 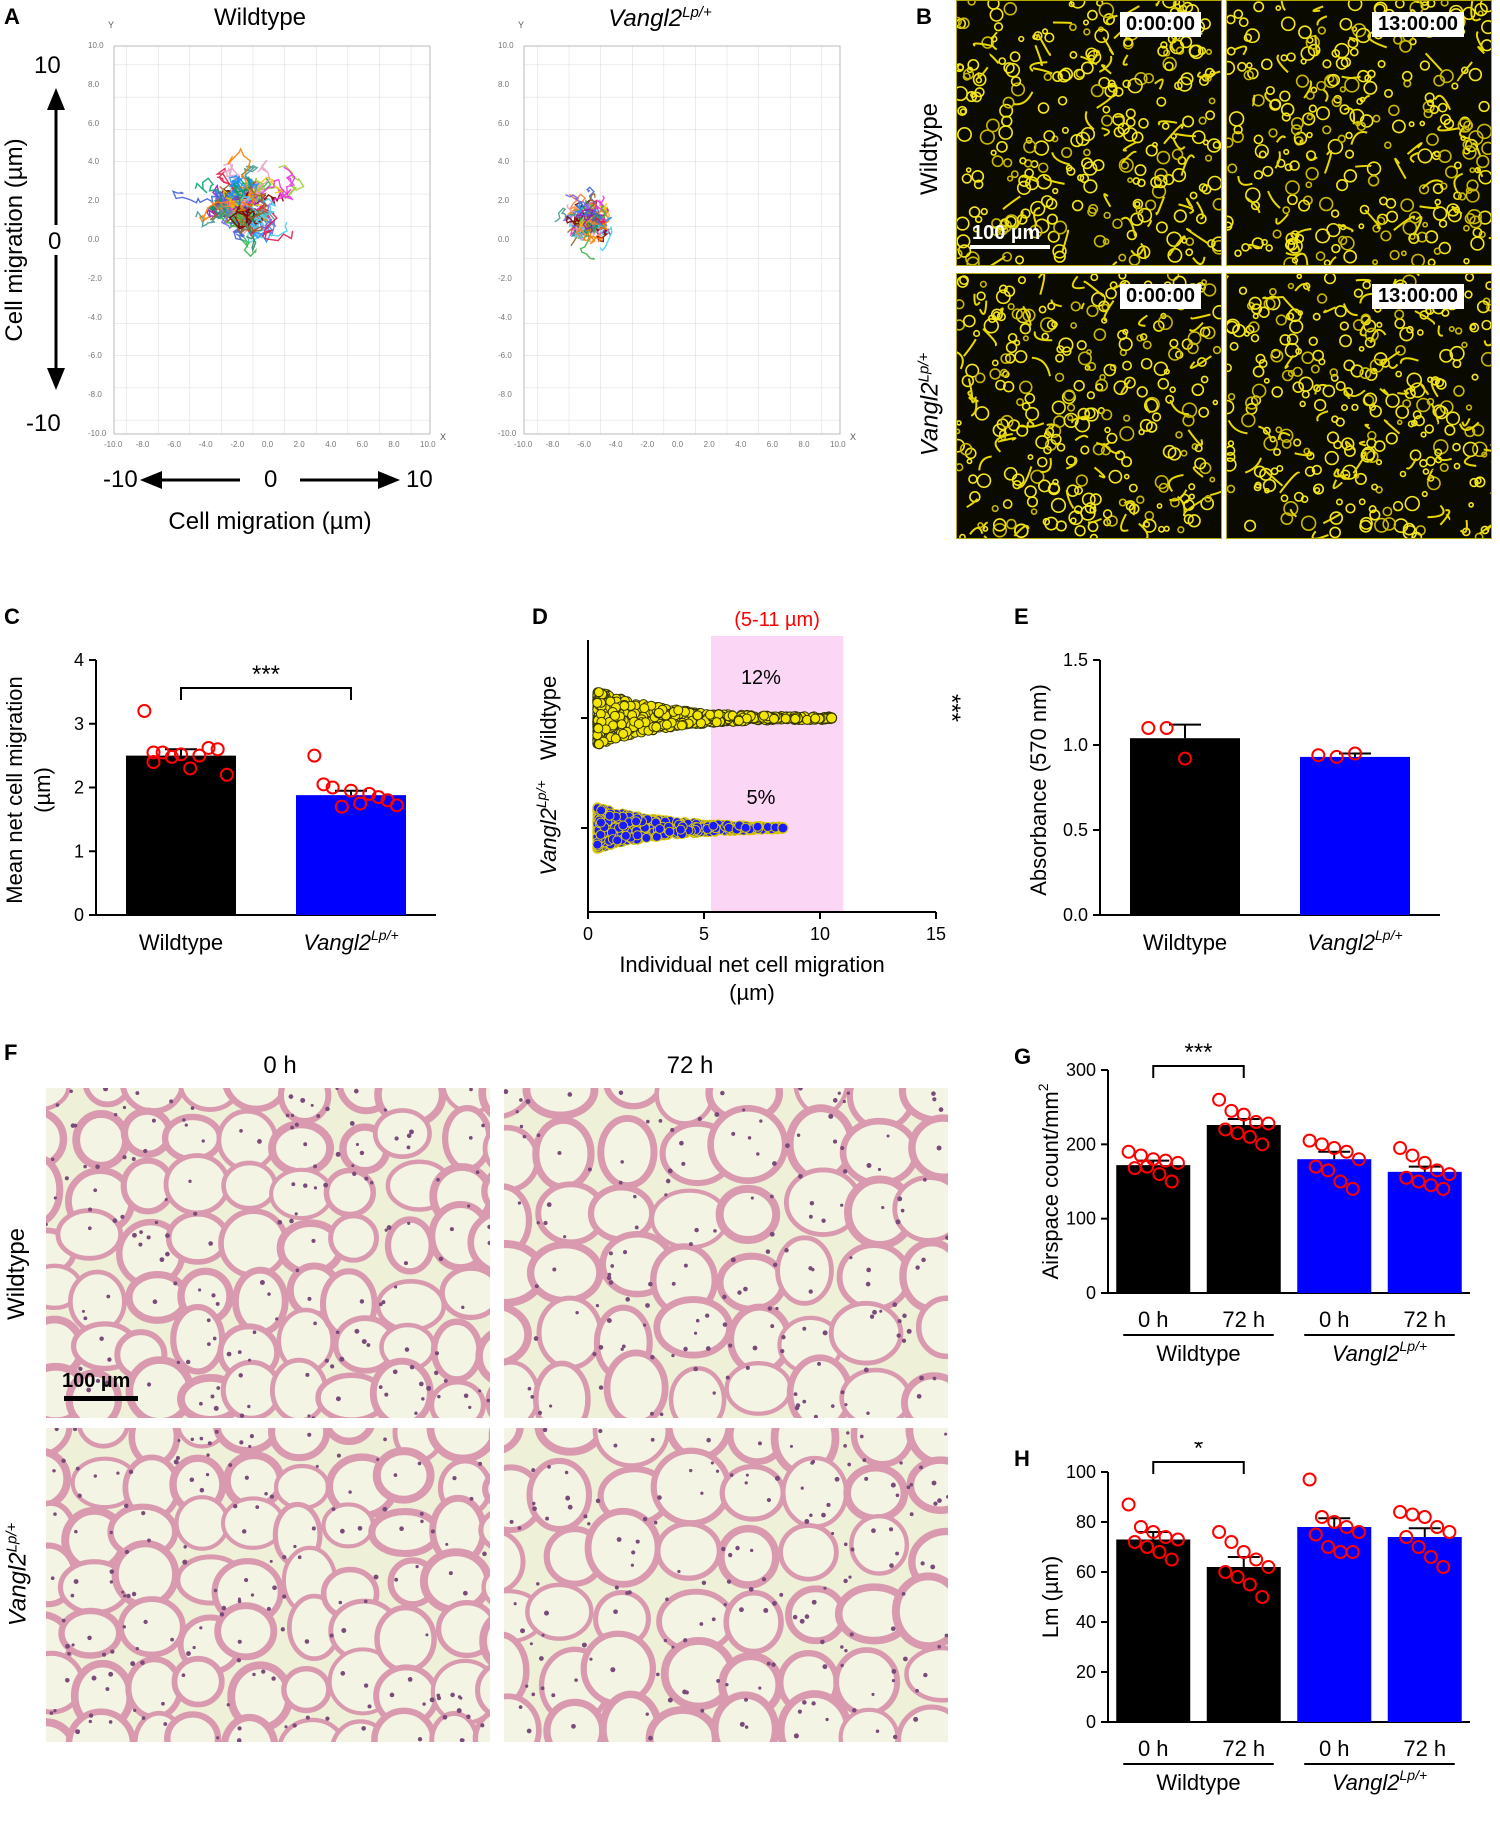 What do you see at coordinates (79, 660) in the screenshot?
I see `y-tick-label: 4` at bounding box center [79, 660].